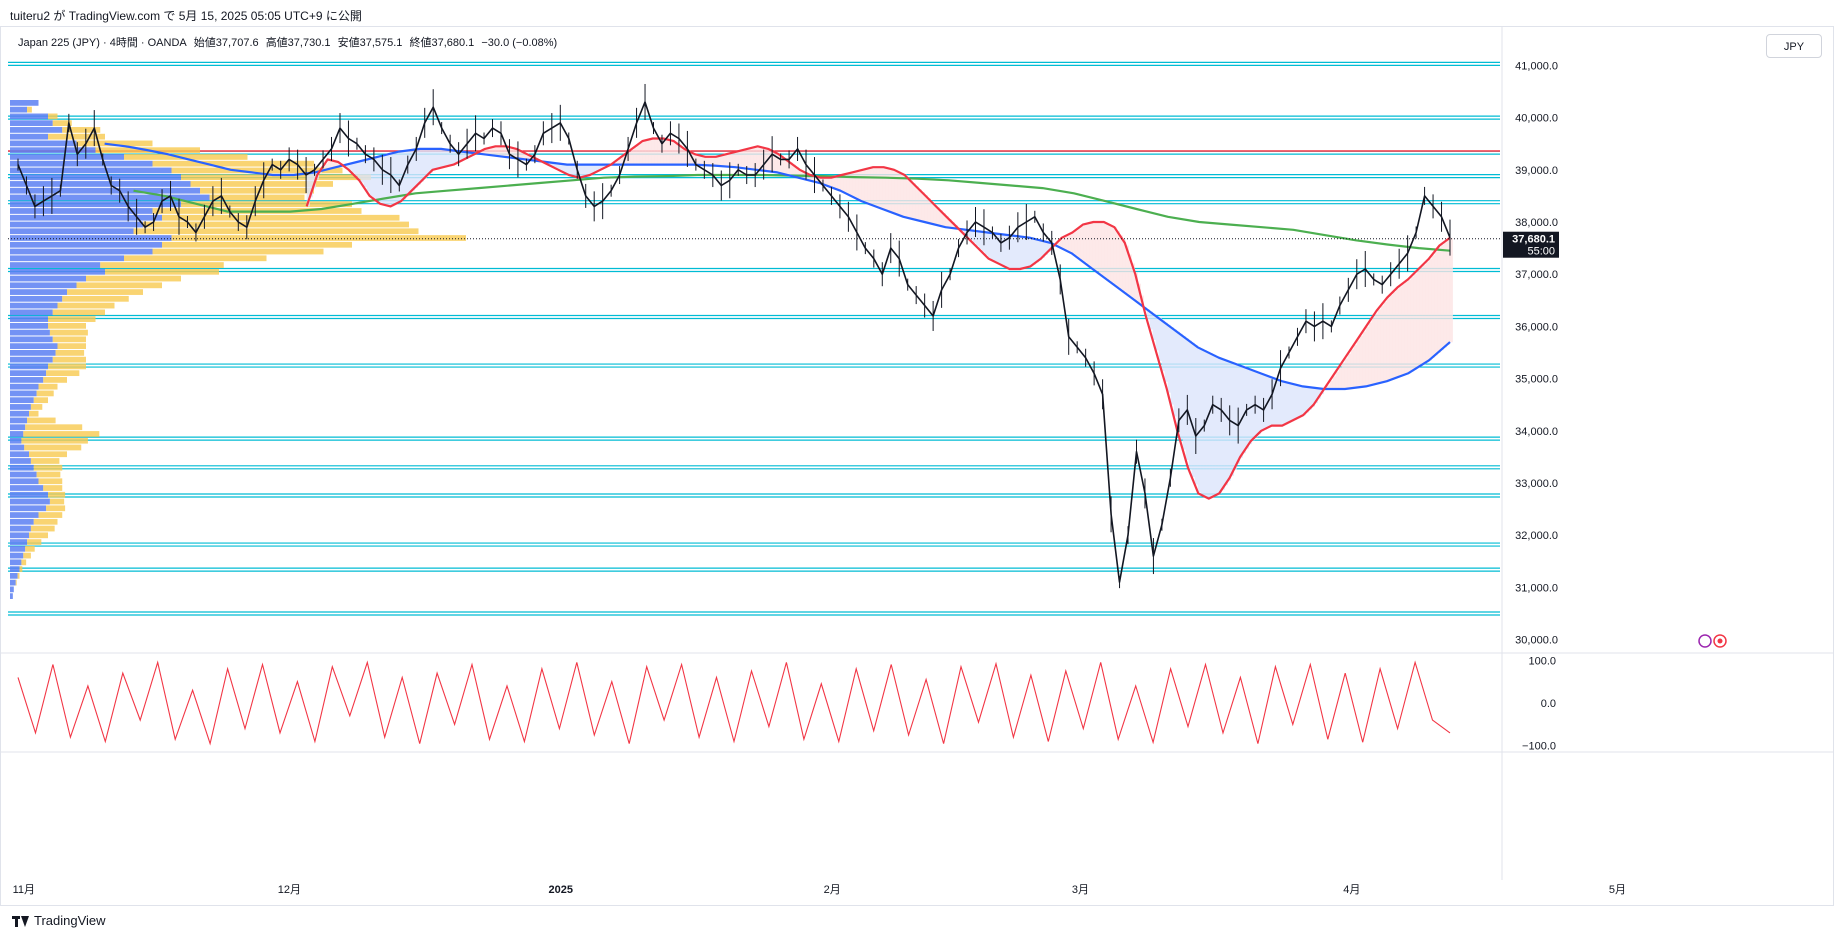  I want to click on tradingview-footer: TradingView, so click(59, 920).